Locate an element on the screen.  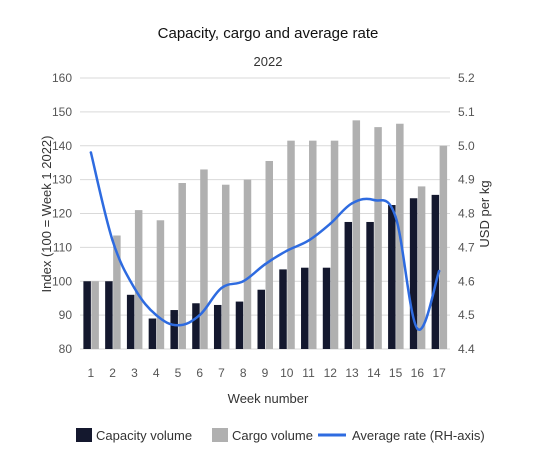
legend-swatch-cargo is located at coordinates (220, 435).